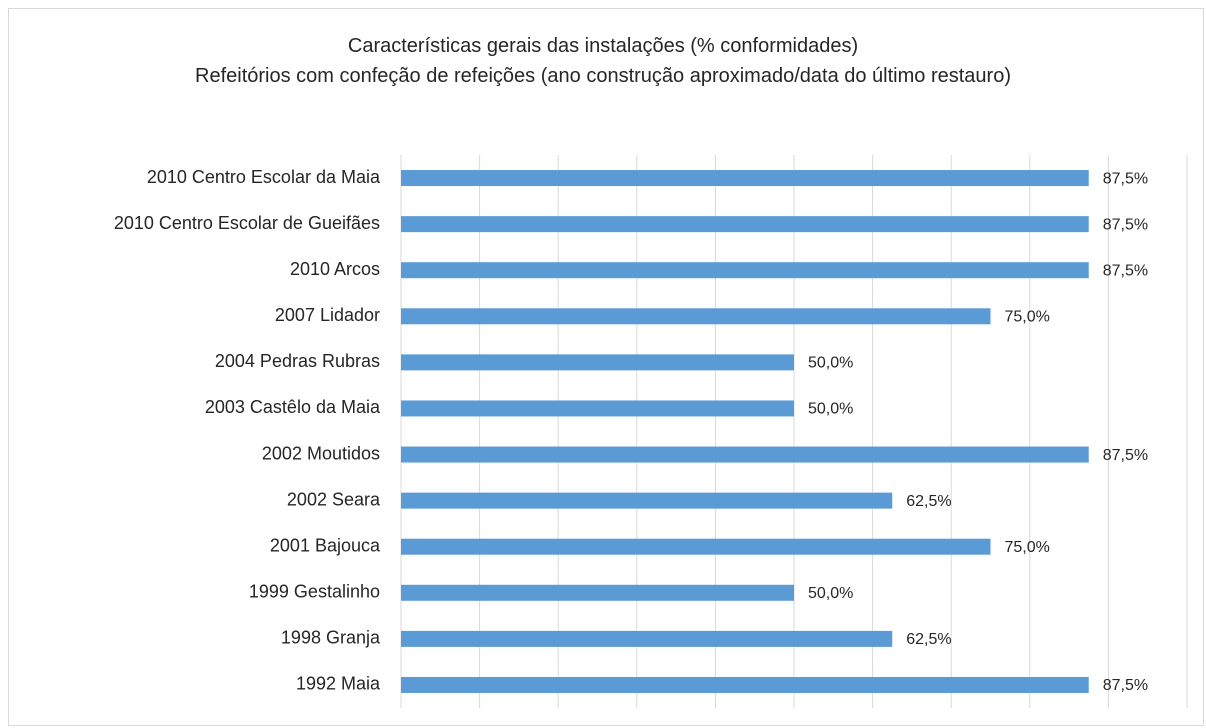 The width and height of the screenshot is (1206, 728). What do you see at coordinates (334, 499) in the screenshot?
I see `y-tick-label: 2002 Seara` at bounding box center [334, 499].